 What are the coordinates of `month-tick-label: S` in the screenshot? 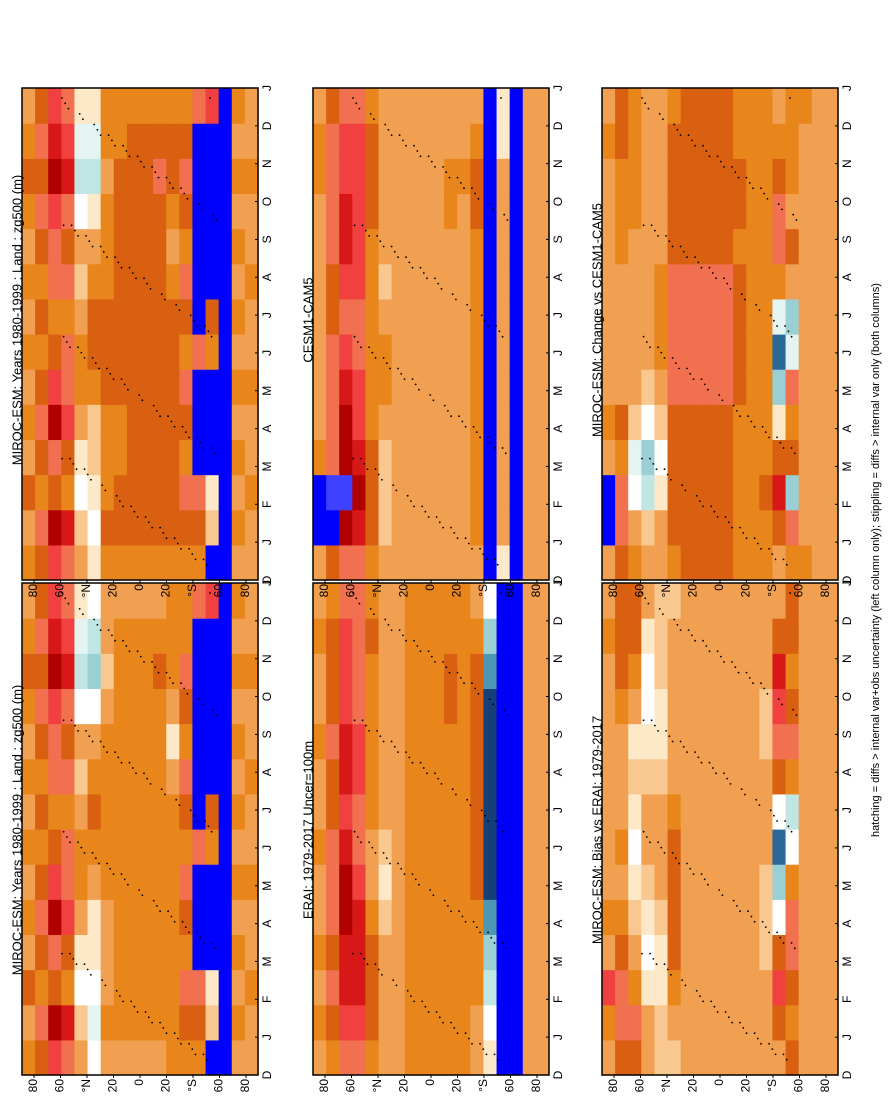 It's located at (847, 239).